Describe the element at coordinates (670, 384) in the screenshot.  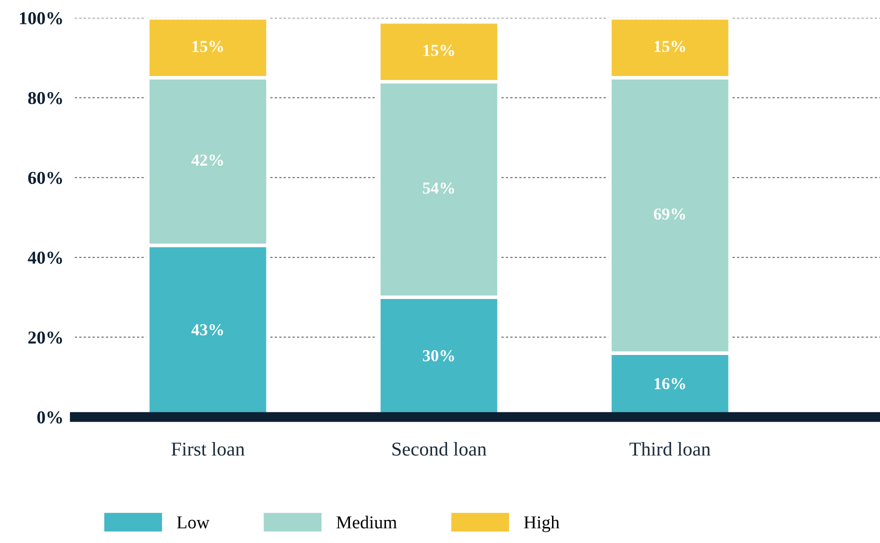
I see `data-label: 16%` at that location.